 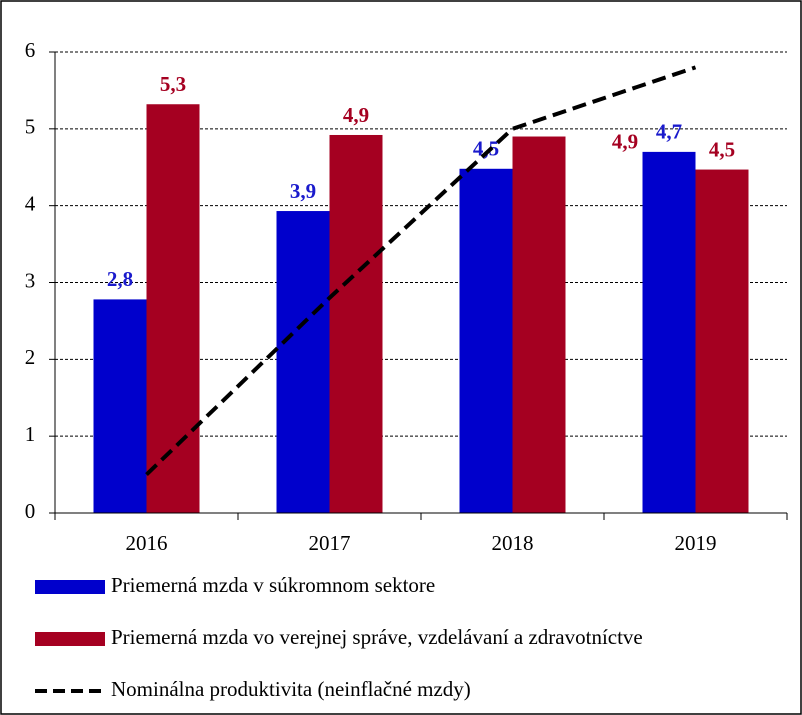 What do you see at coordinates (173, 84) in the screenshot?
I see `value-label: 5,3` at bounding box center [173, 84].